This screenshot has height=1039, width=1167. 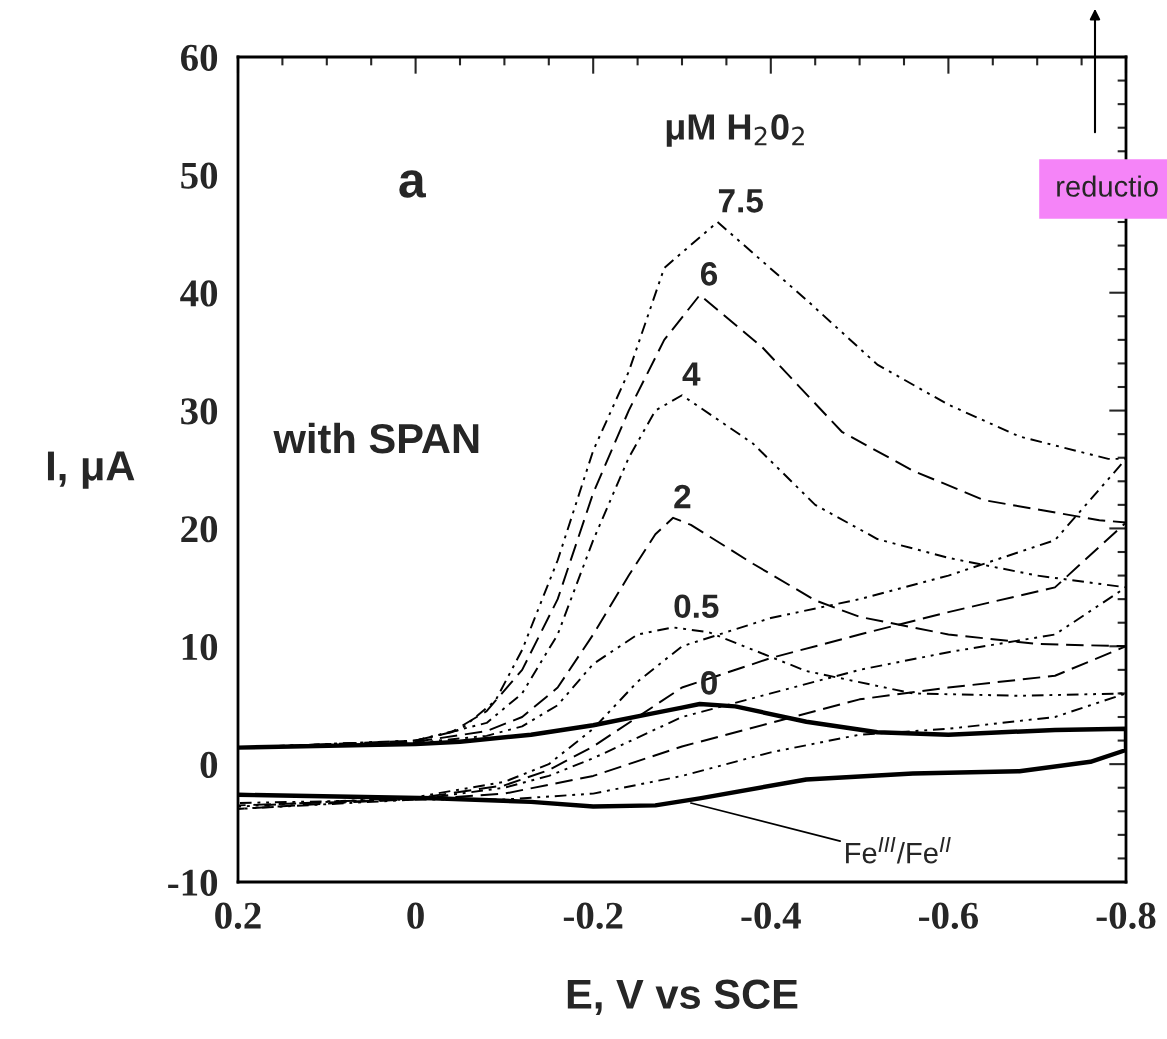 What do you see at coordinates (949, 915) in the screenshot?
I see `x-tick-label: -0.6` at bounding box center [949, 915].